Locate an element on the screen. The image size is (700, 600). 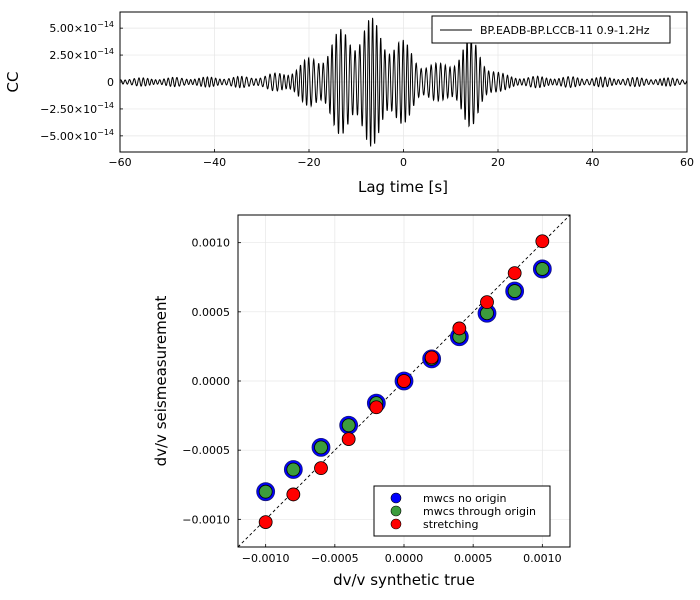
dvv-legend-label: mwcs no origin is located at coordinates (465, 498).